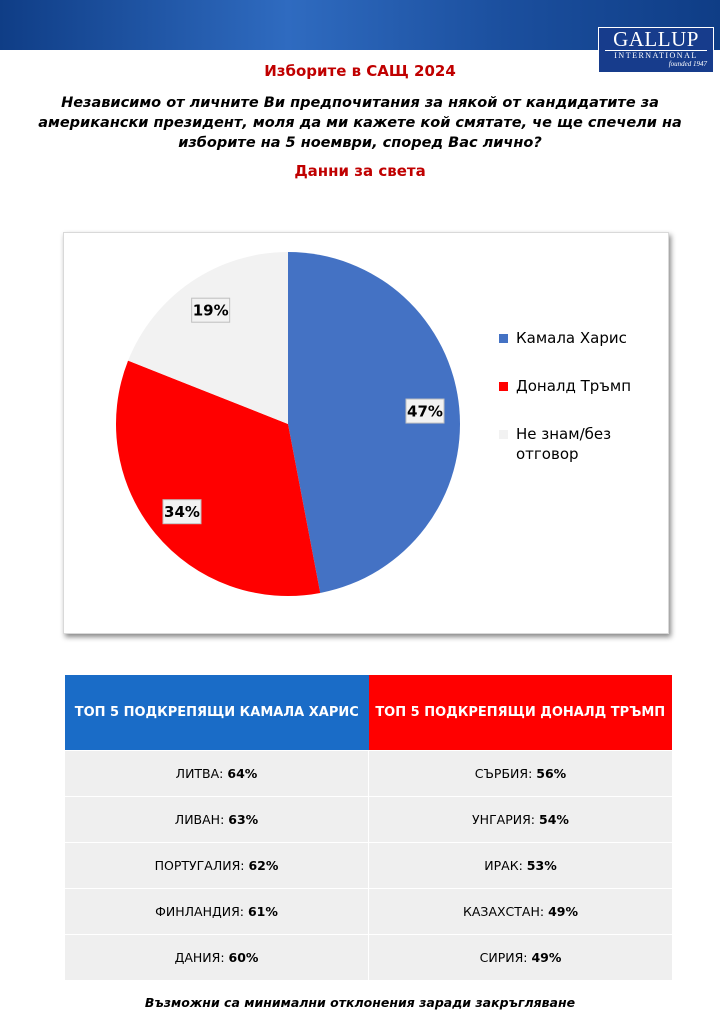 This screenshot has height=1021, width=720. I want to click on percent: 63%, so click(243, 819).